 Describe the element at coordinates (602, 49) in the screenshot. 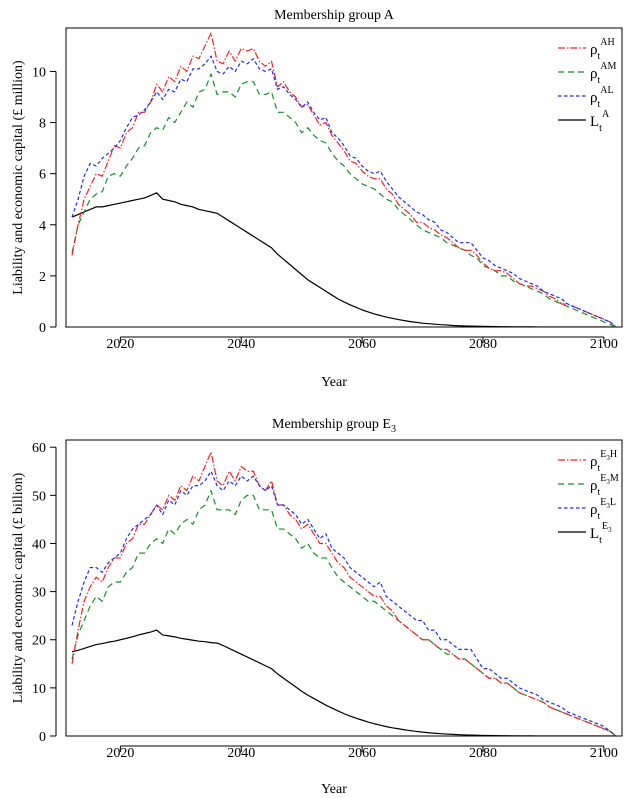

I see `legend-label-ρtAH: ρt AH` at that location.